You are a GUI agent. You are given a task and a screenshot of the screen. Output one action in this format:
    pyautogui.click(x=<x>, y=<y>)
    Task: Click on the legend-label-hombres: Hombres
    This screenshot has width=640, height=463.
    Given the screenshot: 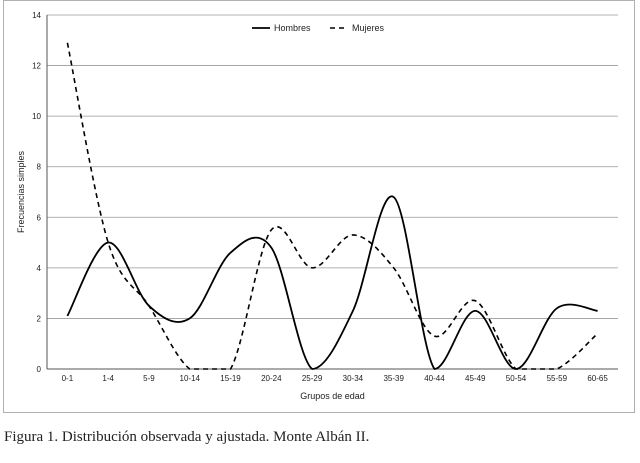 What is the action you would take?
    pyautogui.click(x=292, y=28)
    